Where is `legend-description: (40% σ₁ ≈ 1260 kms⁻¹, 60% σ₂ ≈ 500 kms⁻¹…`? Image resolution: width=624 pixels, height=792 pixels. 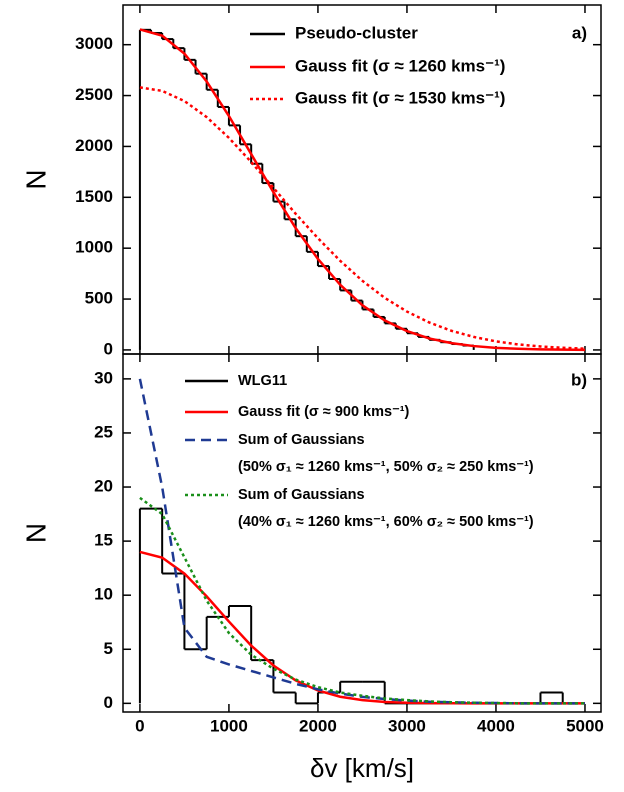 legend-description: (40% σ₁ ≈ 1260 kms⁻¹, 60% σ₂ ≈ 500 kms⁻¹… is located at coordinates (386, 522).